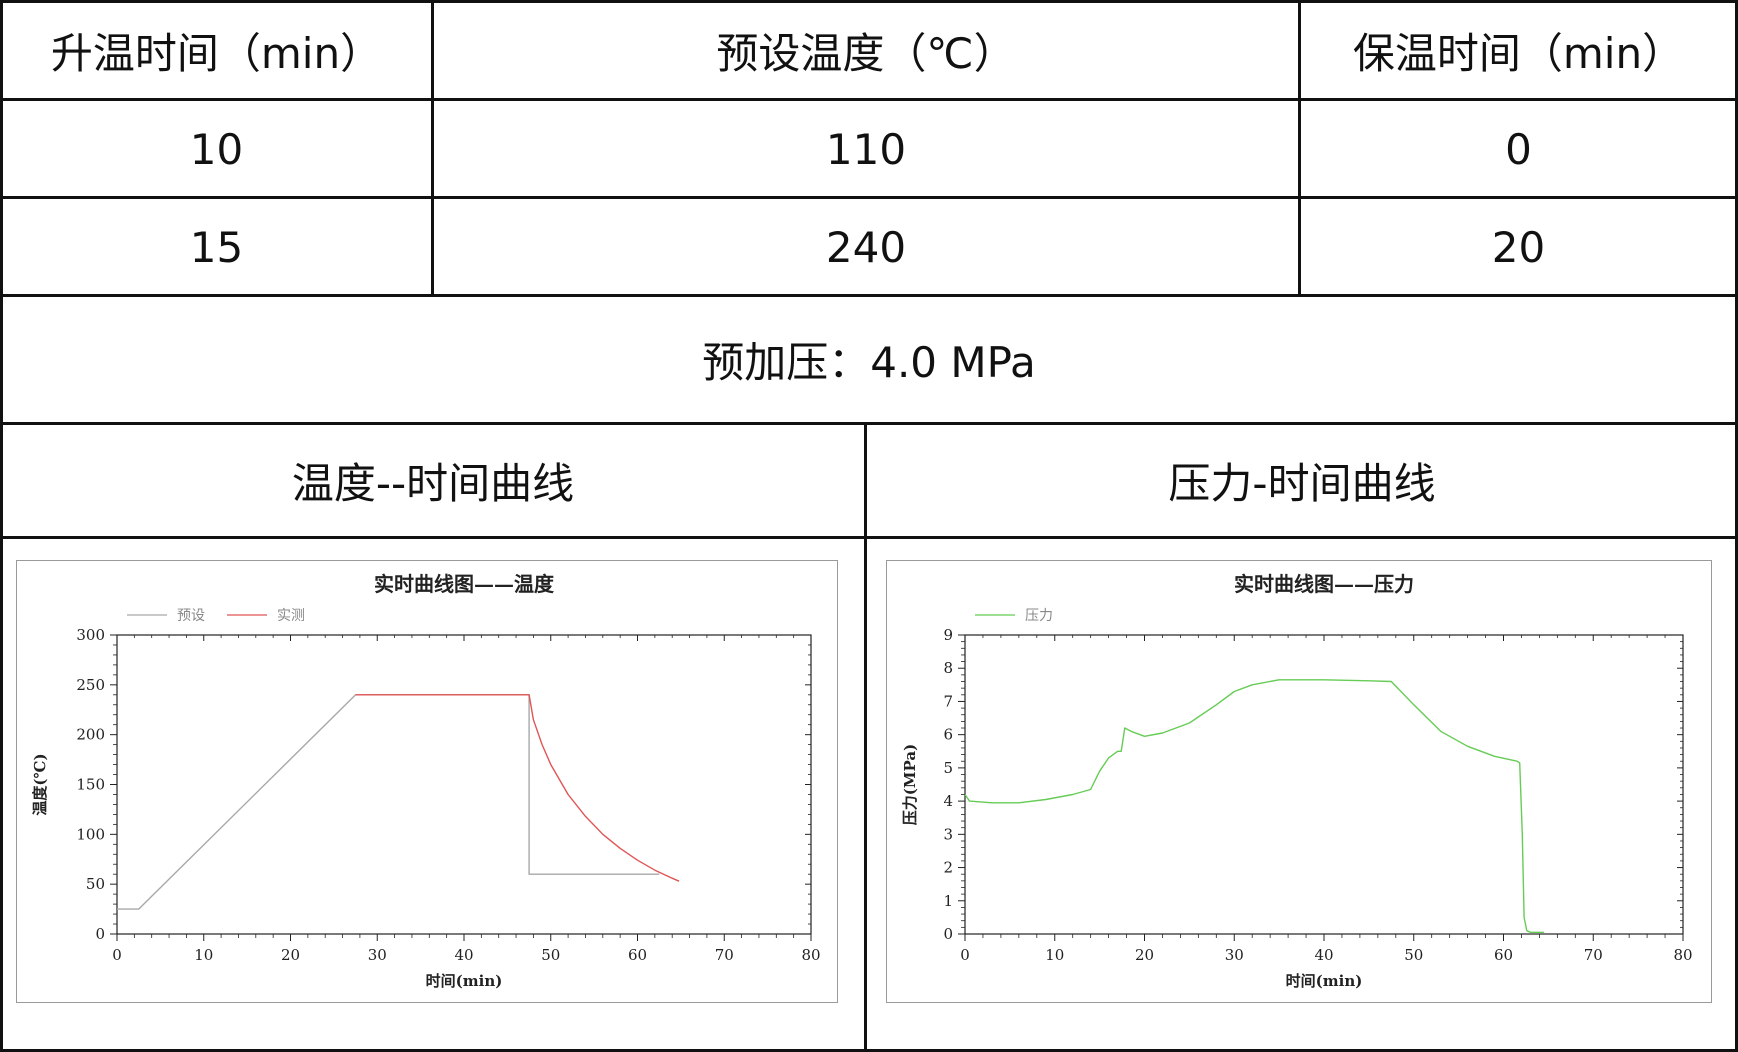  What do you see at coordinates (216, 53) in the screenshot?
I see `header-heating-time: 升温时间（min）` at bounding box center [216, 53].